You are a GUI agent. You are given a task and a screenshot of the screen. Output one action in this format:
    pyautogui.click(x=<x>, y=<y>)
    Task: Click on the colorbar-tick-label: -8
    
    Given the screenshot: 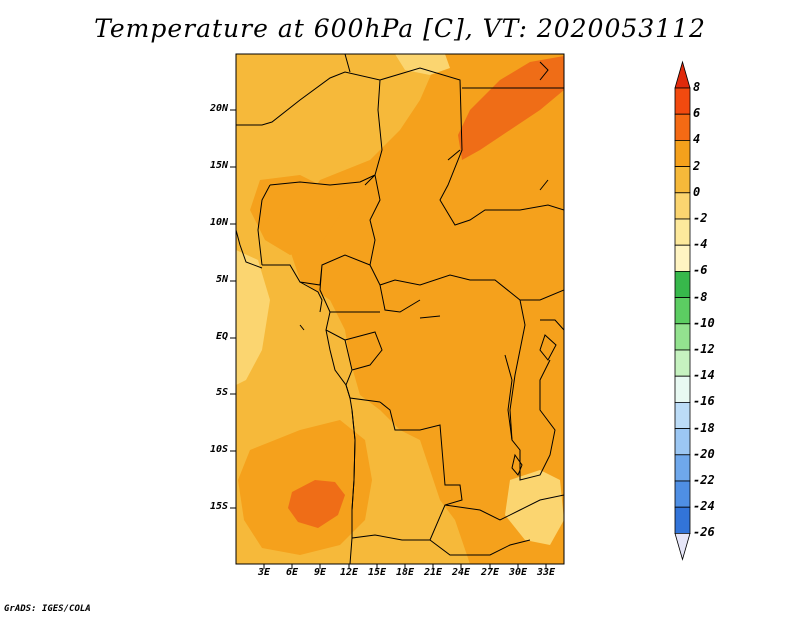 What is the action you would take?
    pyautogui.click(x=700, y=296)
    